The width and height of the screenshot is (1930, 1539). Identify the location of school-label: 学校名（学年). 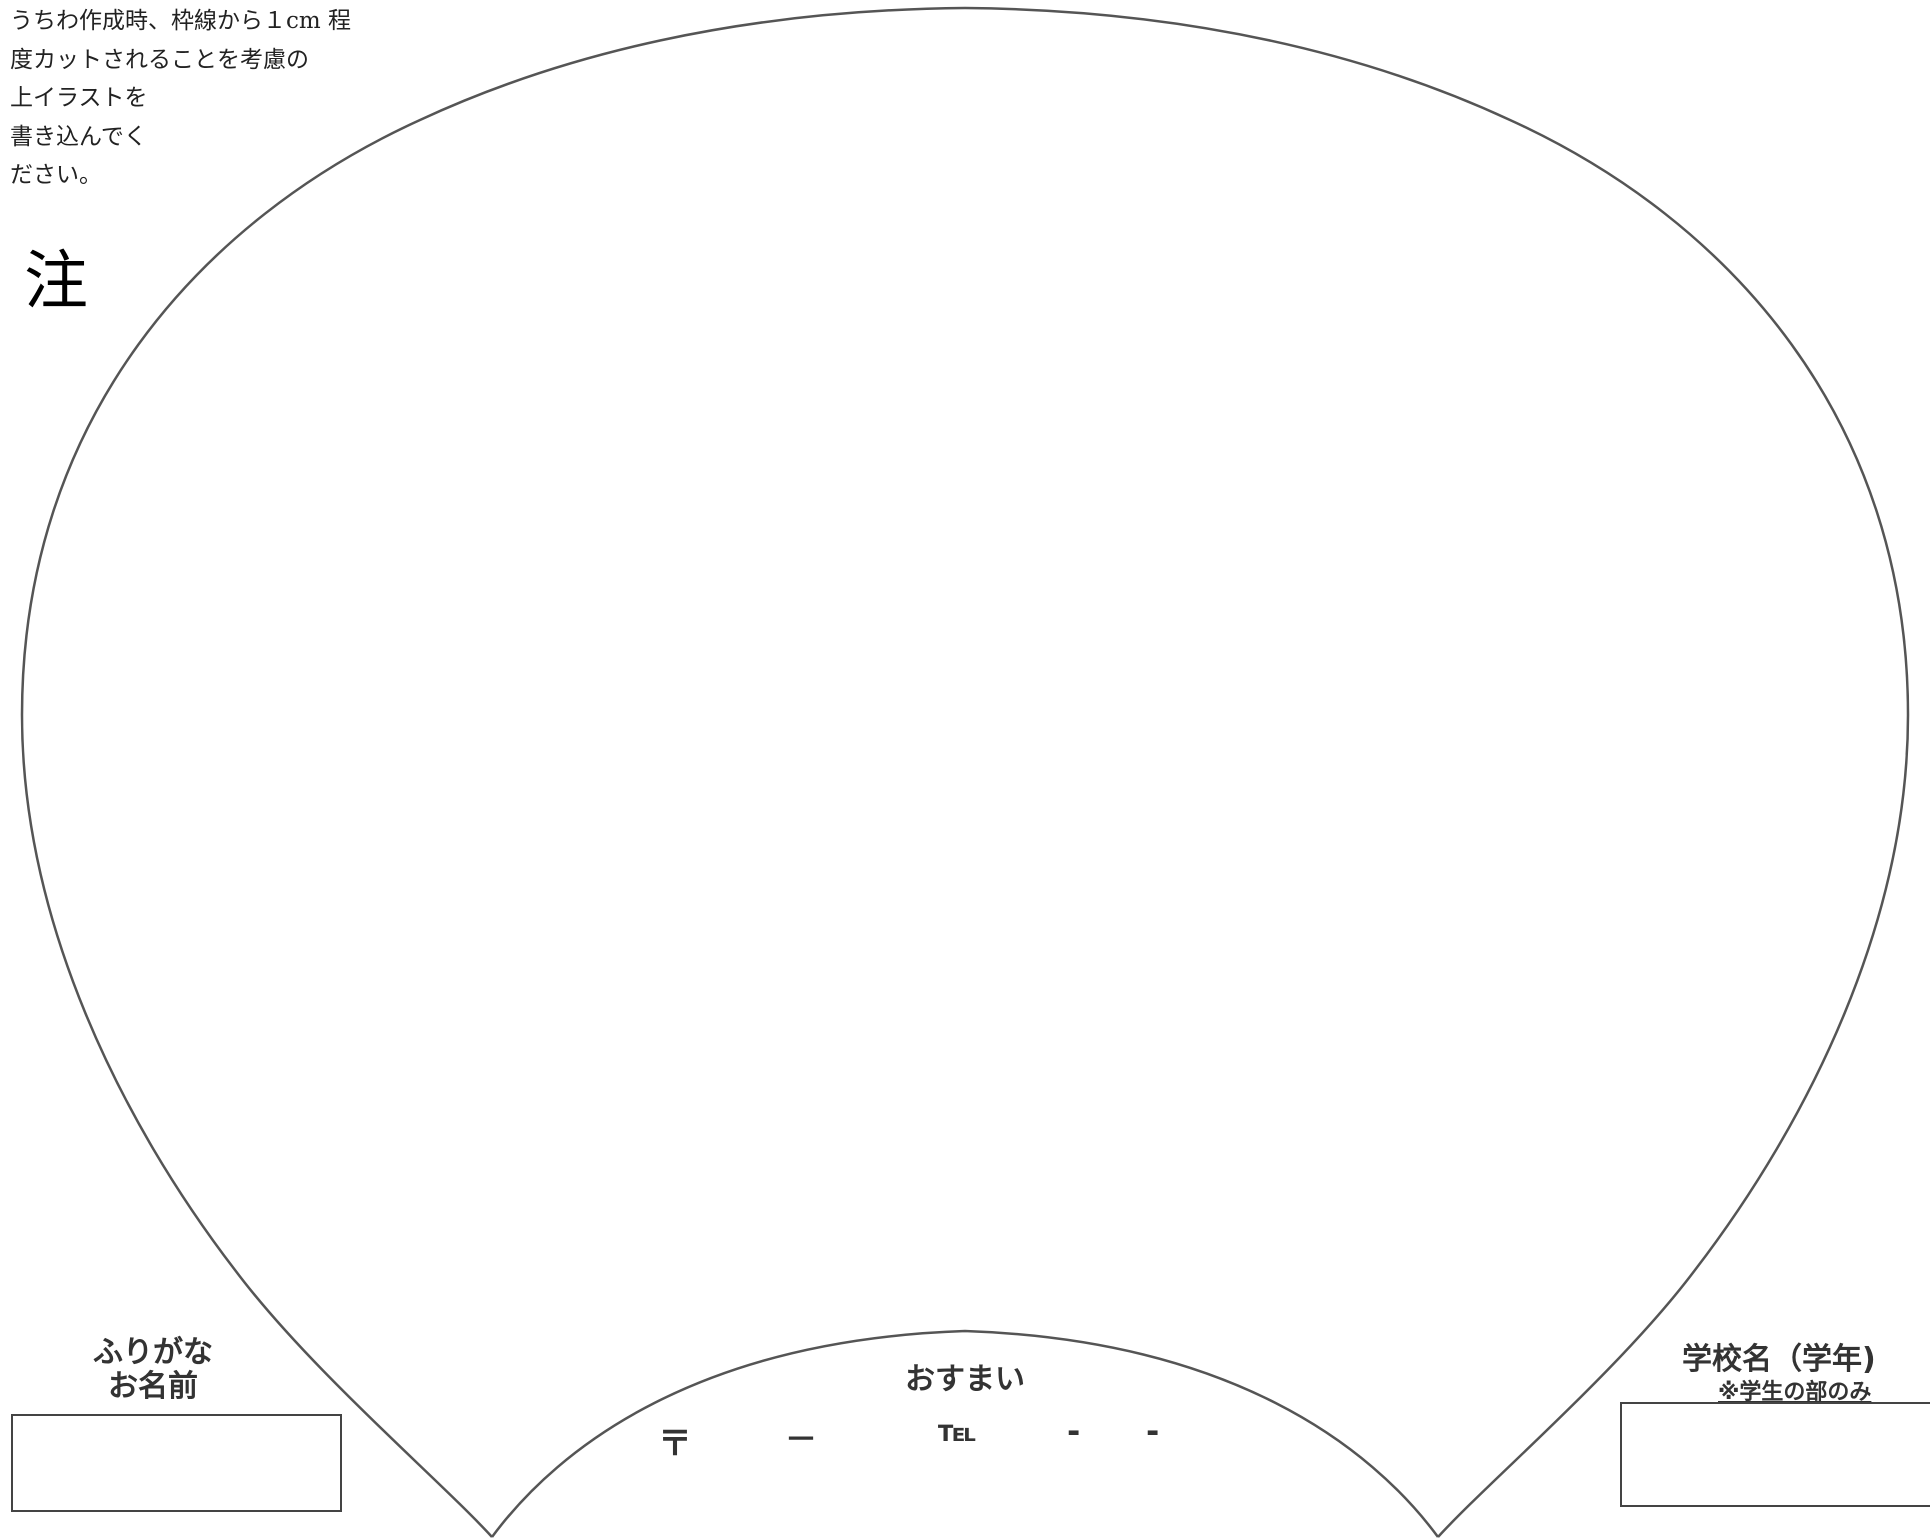
(1779, 1359).